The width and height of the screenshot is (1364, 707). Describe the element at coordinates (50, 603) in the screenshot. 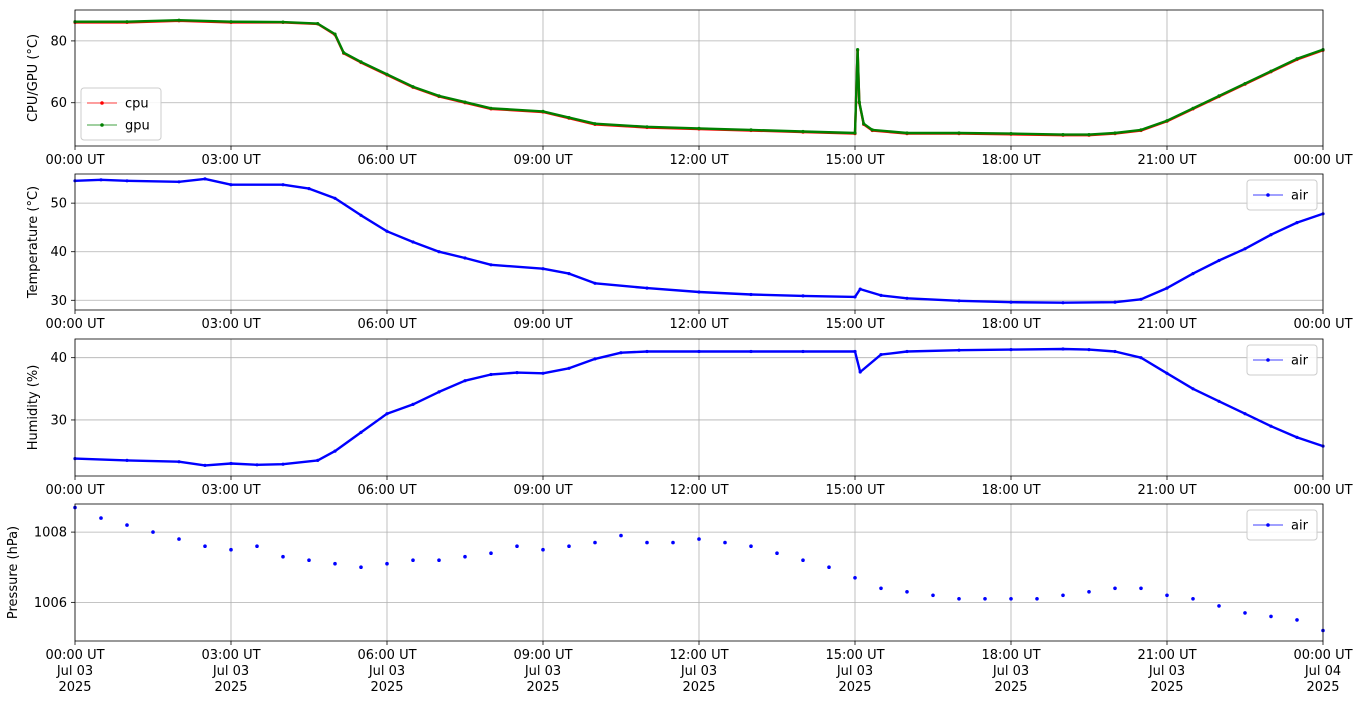

I see `y-tick-label: 1006` at that location.